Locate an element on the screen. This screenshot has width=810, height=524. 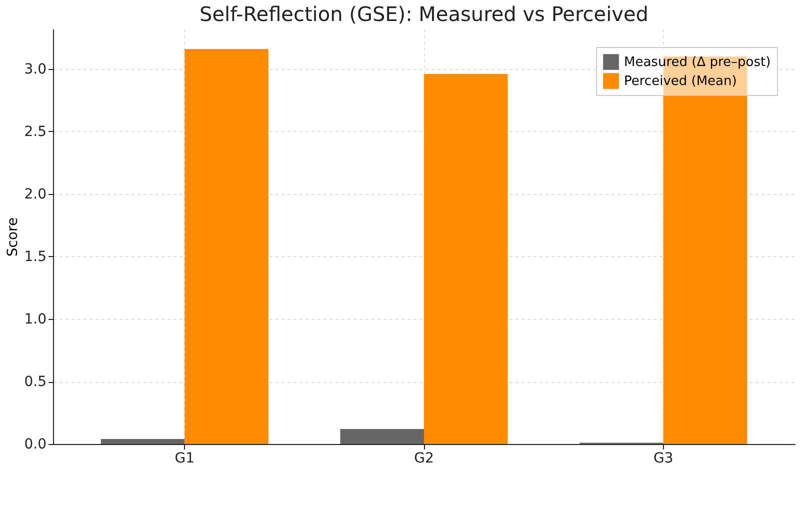
y-tick-label: 3.0 is located at coordinates (35, 70).